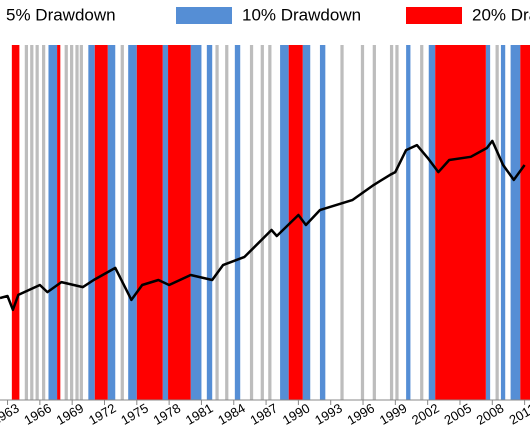 The height and width of the screenshot is (443, 530). I want to click on x-tick-label: 2002, so click(425, 413).